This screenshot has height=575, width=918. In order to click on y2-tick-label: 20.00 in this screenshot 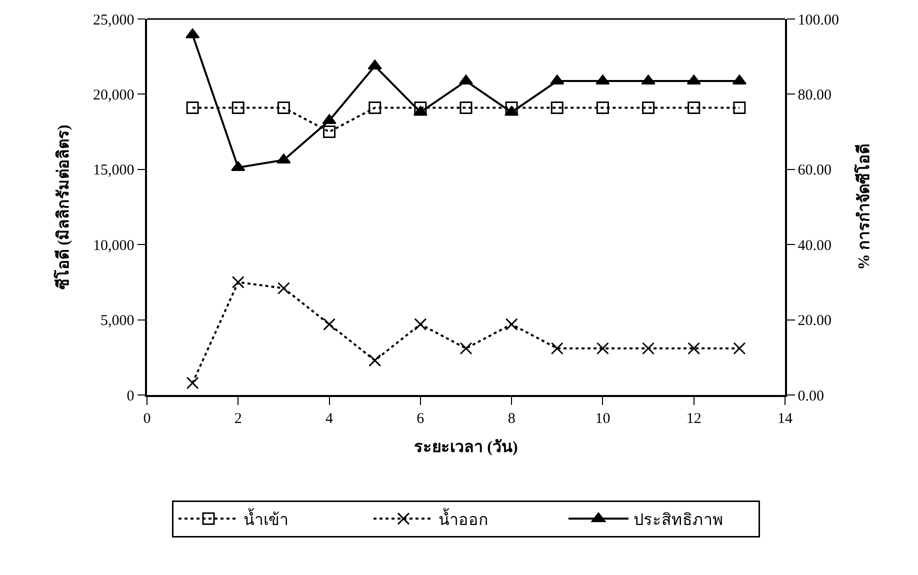, I will do `click(815, 321)`.